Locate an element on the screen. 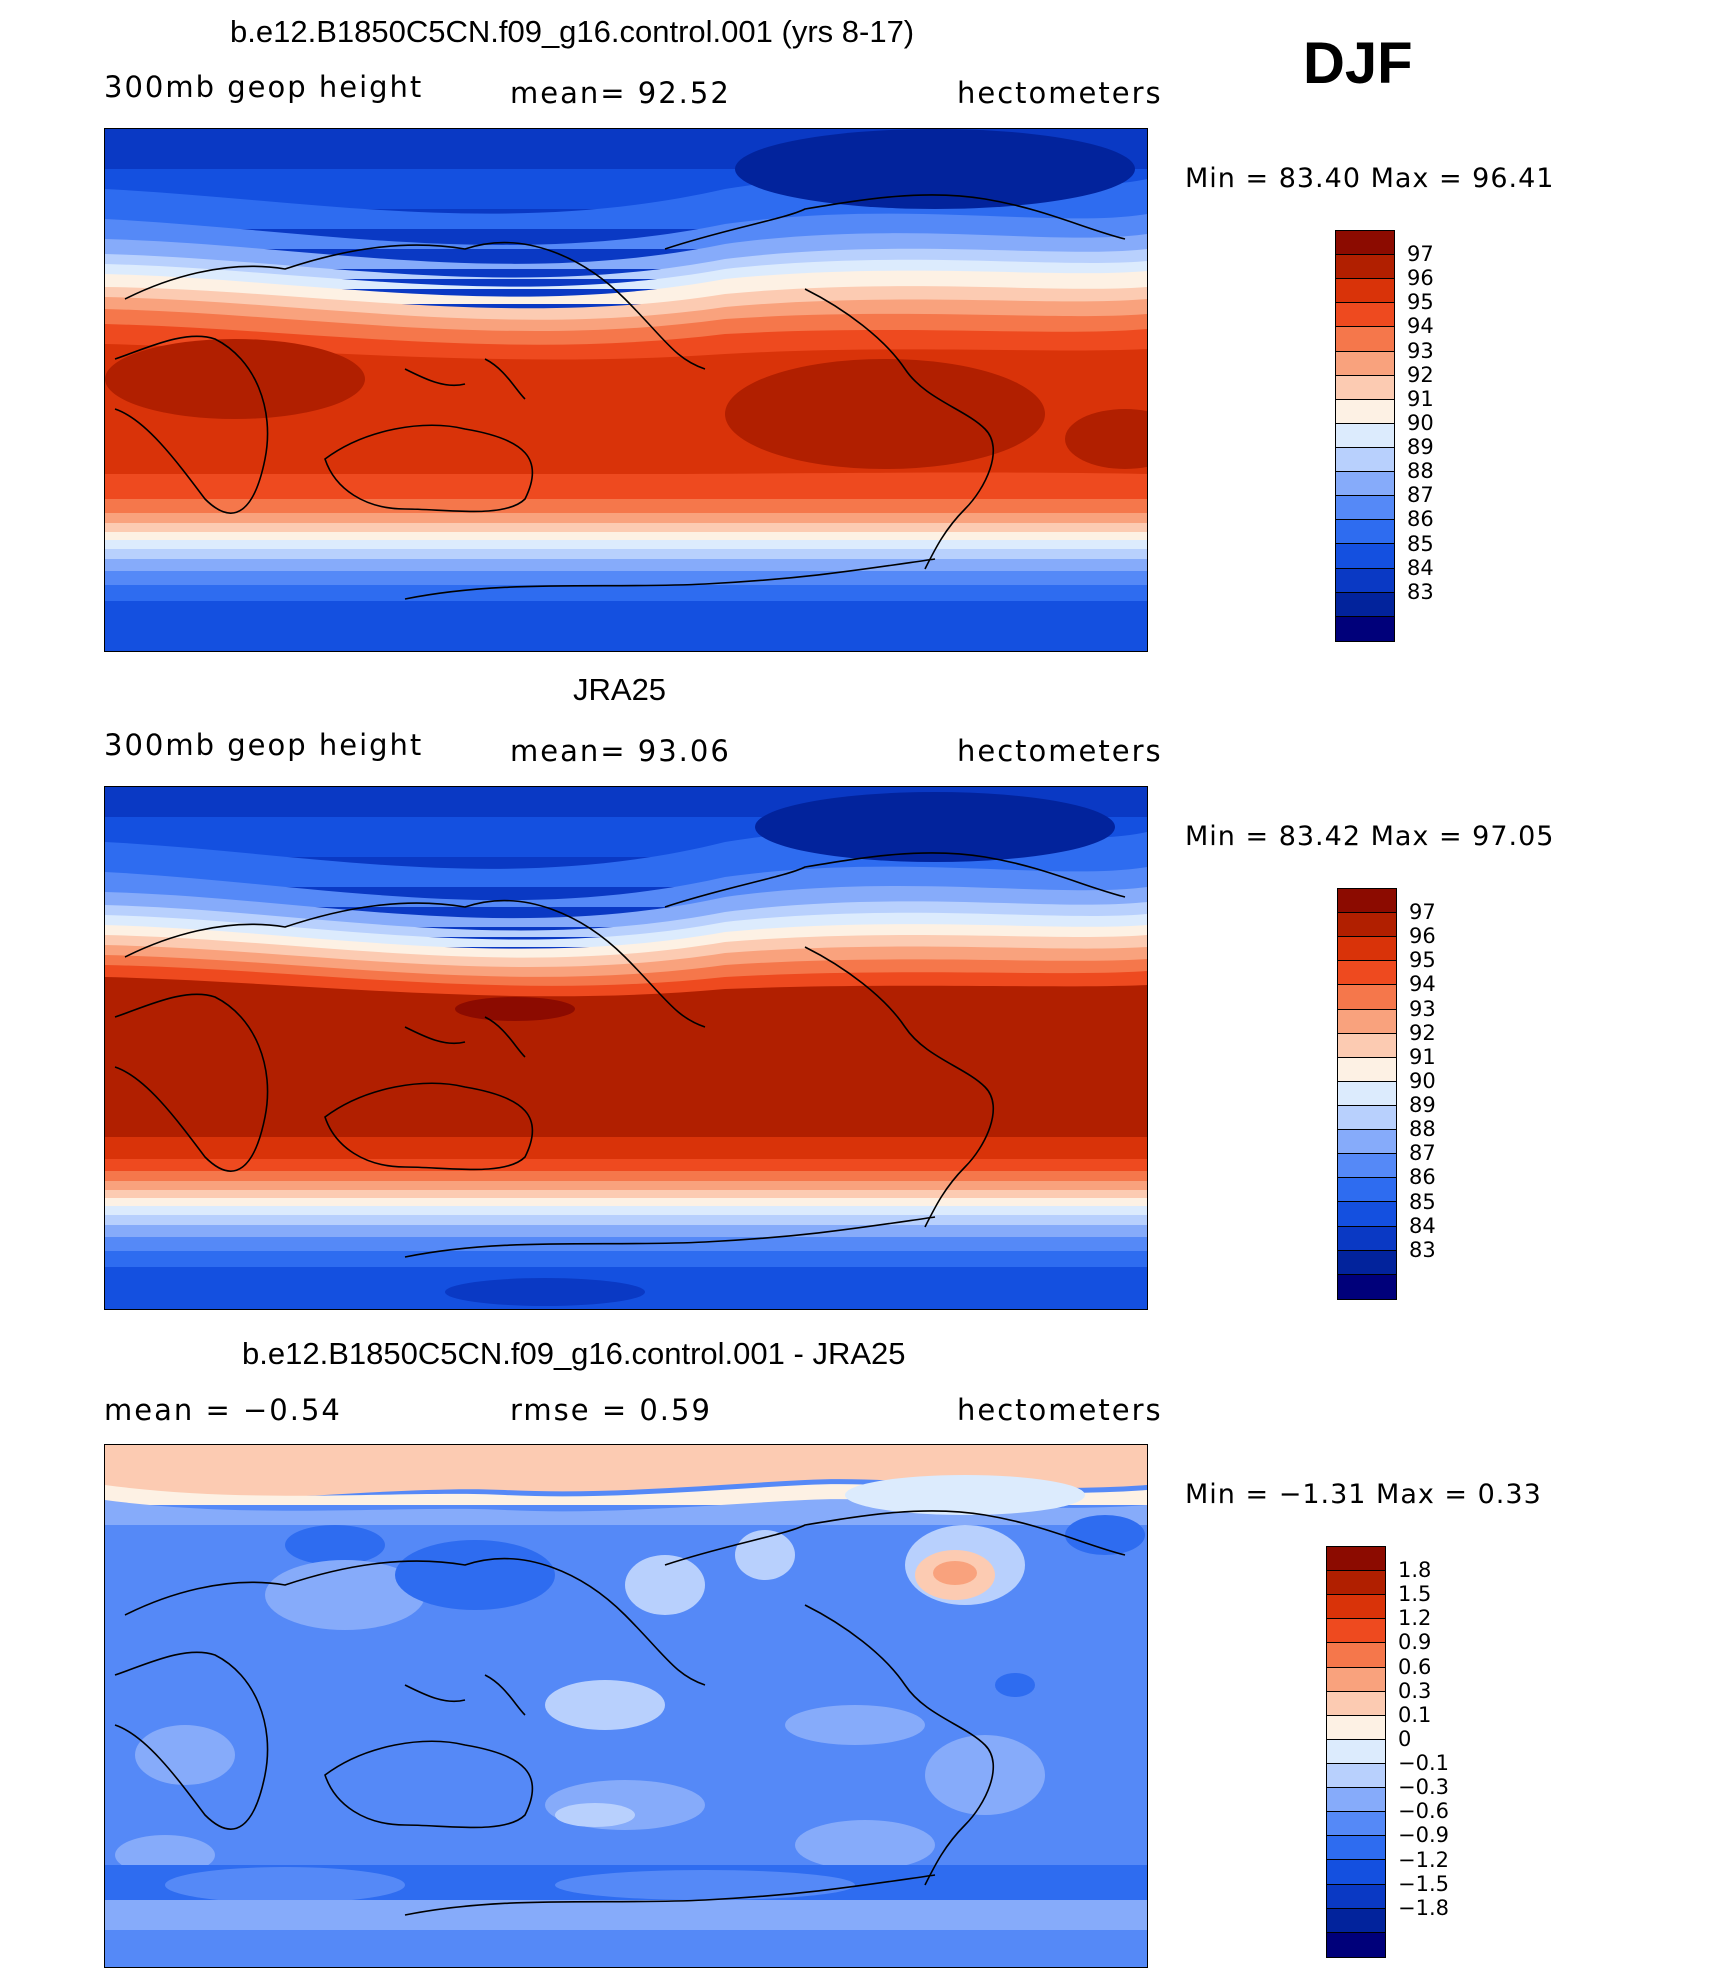  colorbar-tick-label: 92 is located at coordinates (1422, 1032).